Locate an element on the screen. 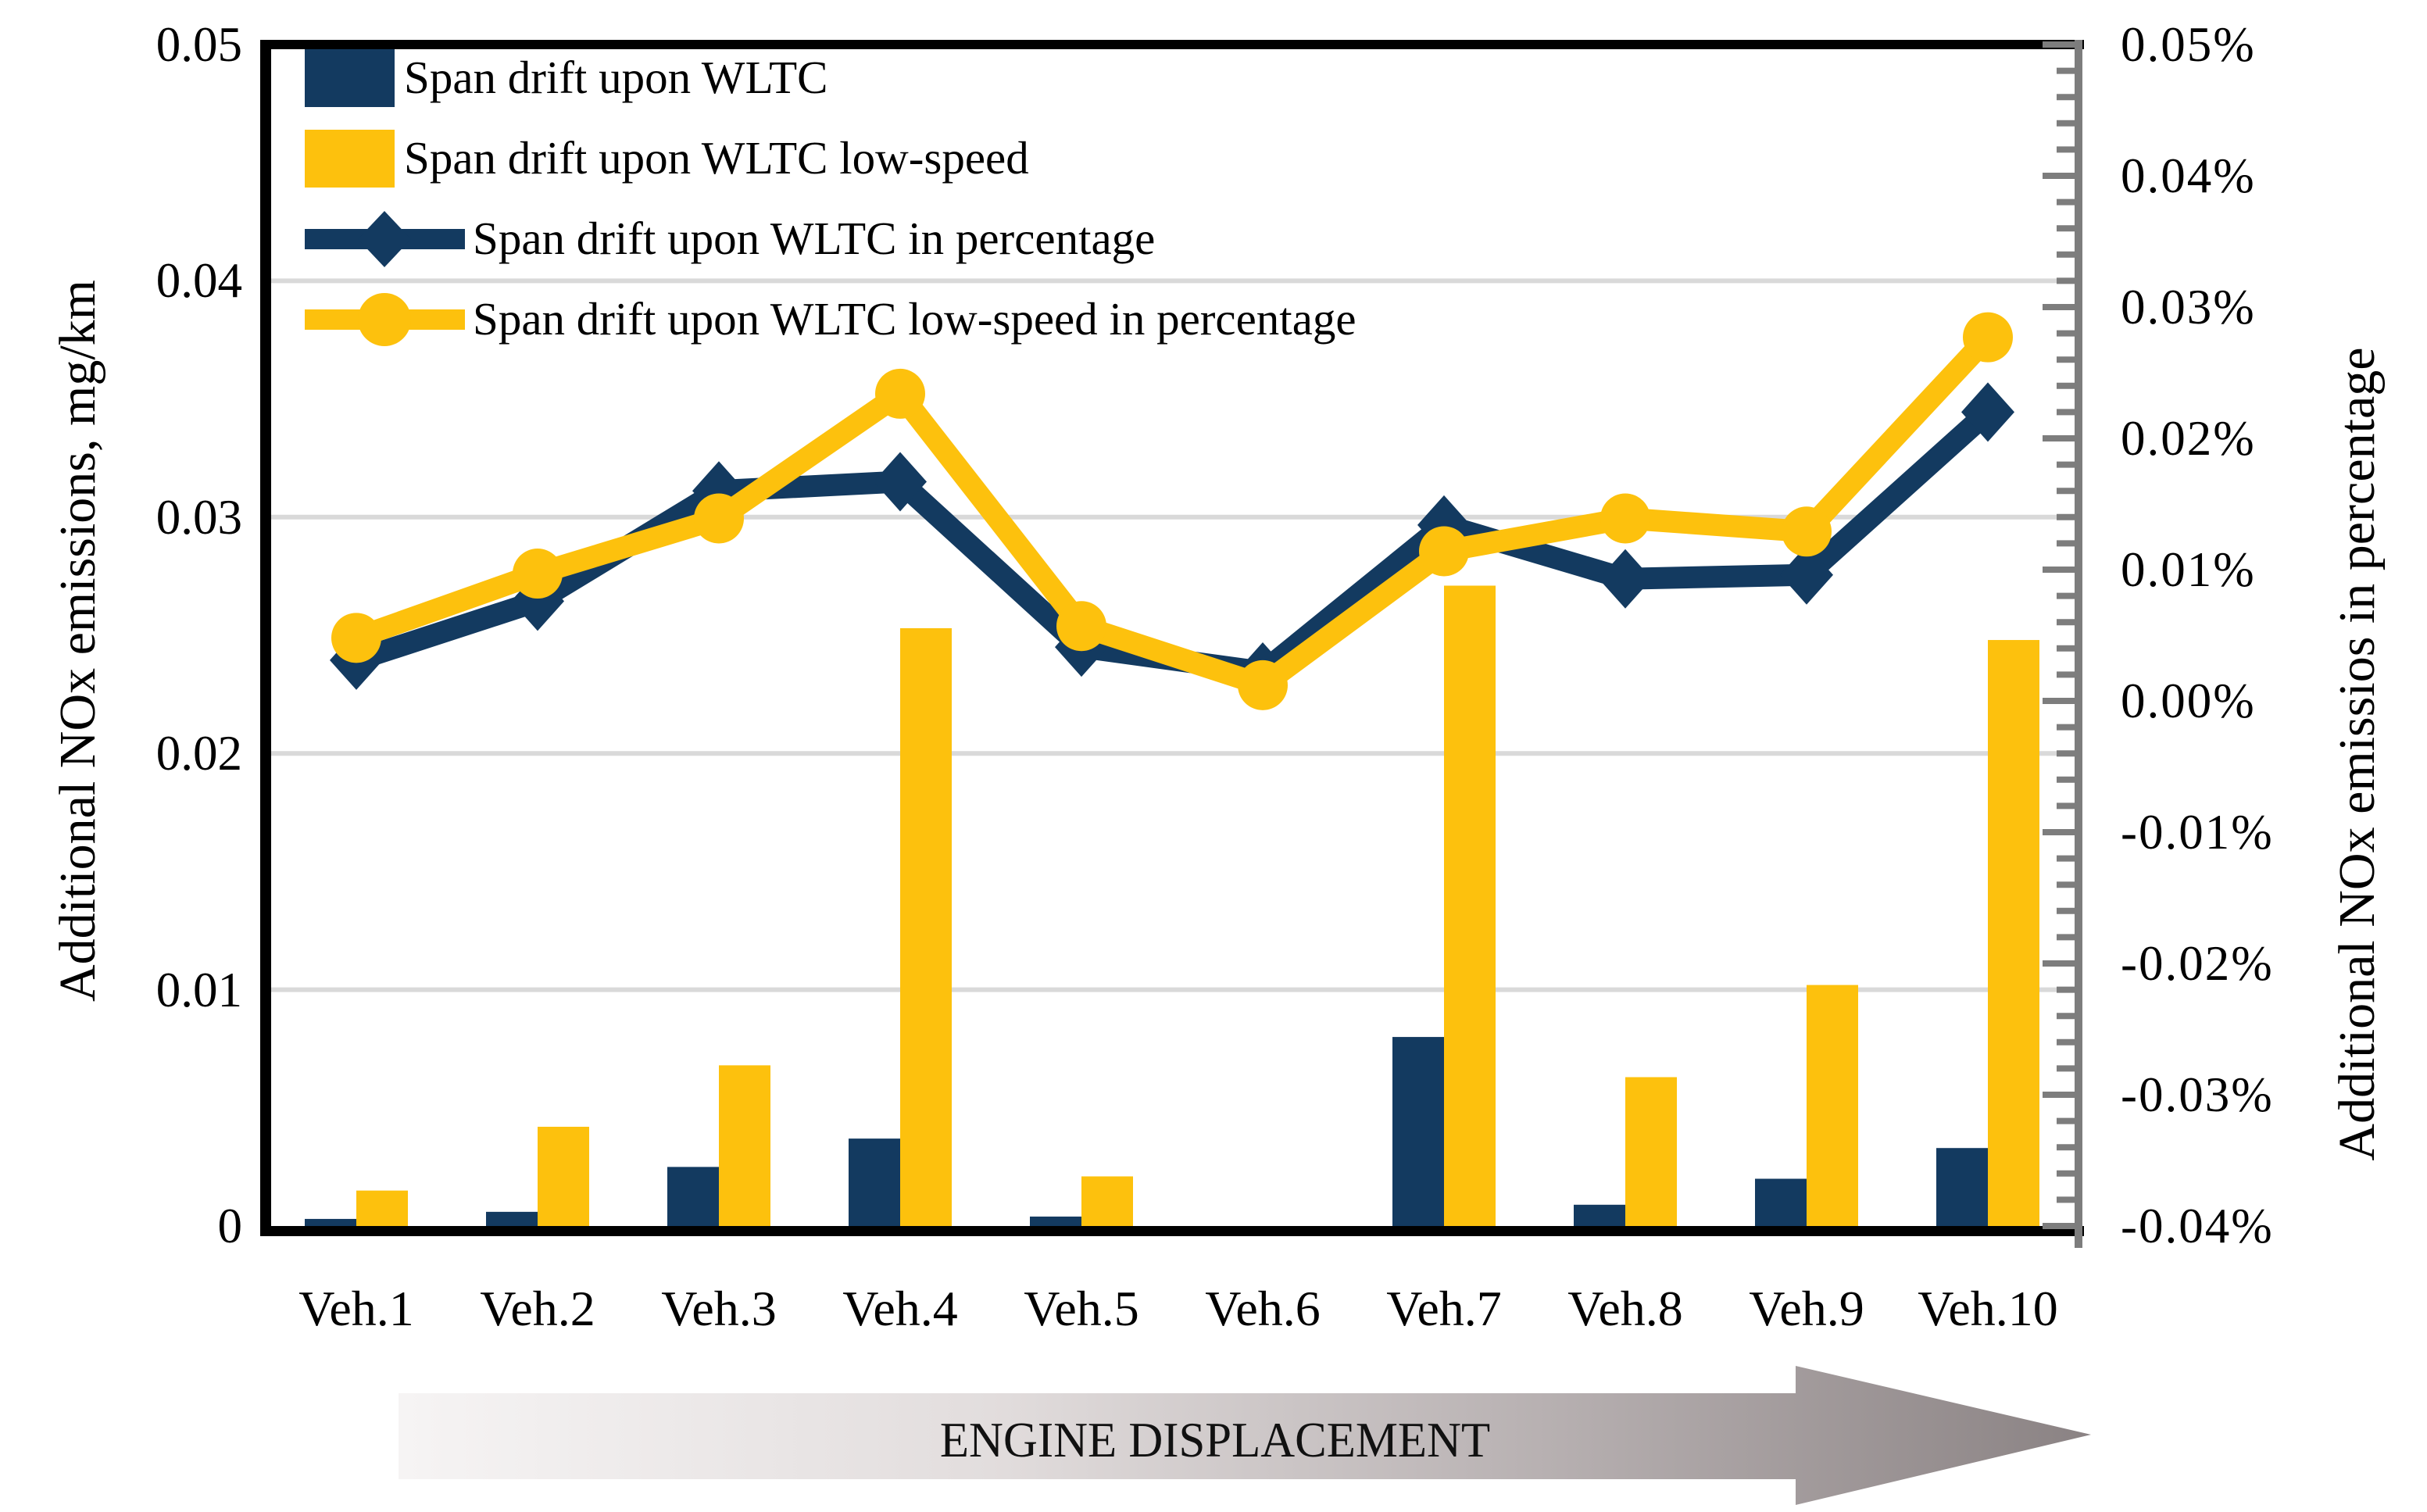  legend-item-span-drift-wltc-percentage: Span drift upon WLTC in percentage is located at coordinates (830, 238).